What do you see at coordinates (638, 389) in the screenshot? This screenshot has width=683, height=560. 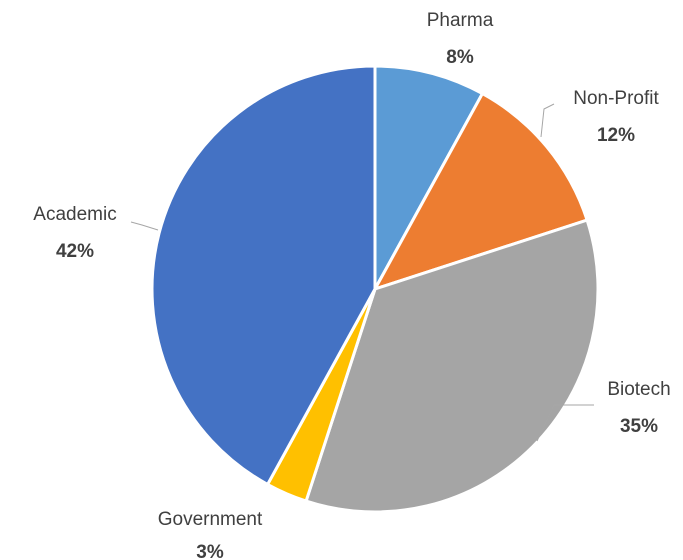 I see `data-label-name-biotech: Biotech` at bounding box center [638, 389].